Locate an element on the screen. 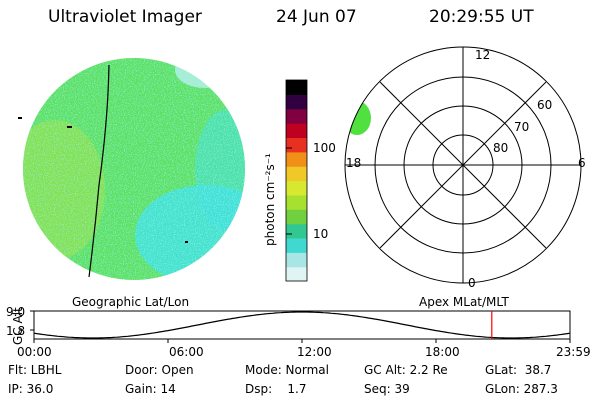 The width and height of the screenshot is (600, 400). mlt-label-12: 12 is located at coordinates (483, 55).